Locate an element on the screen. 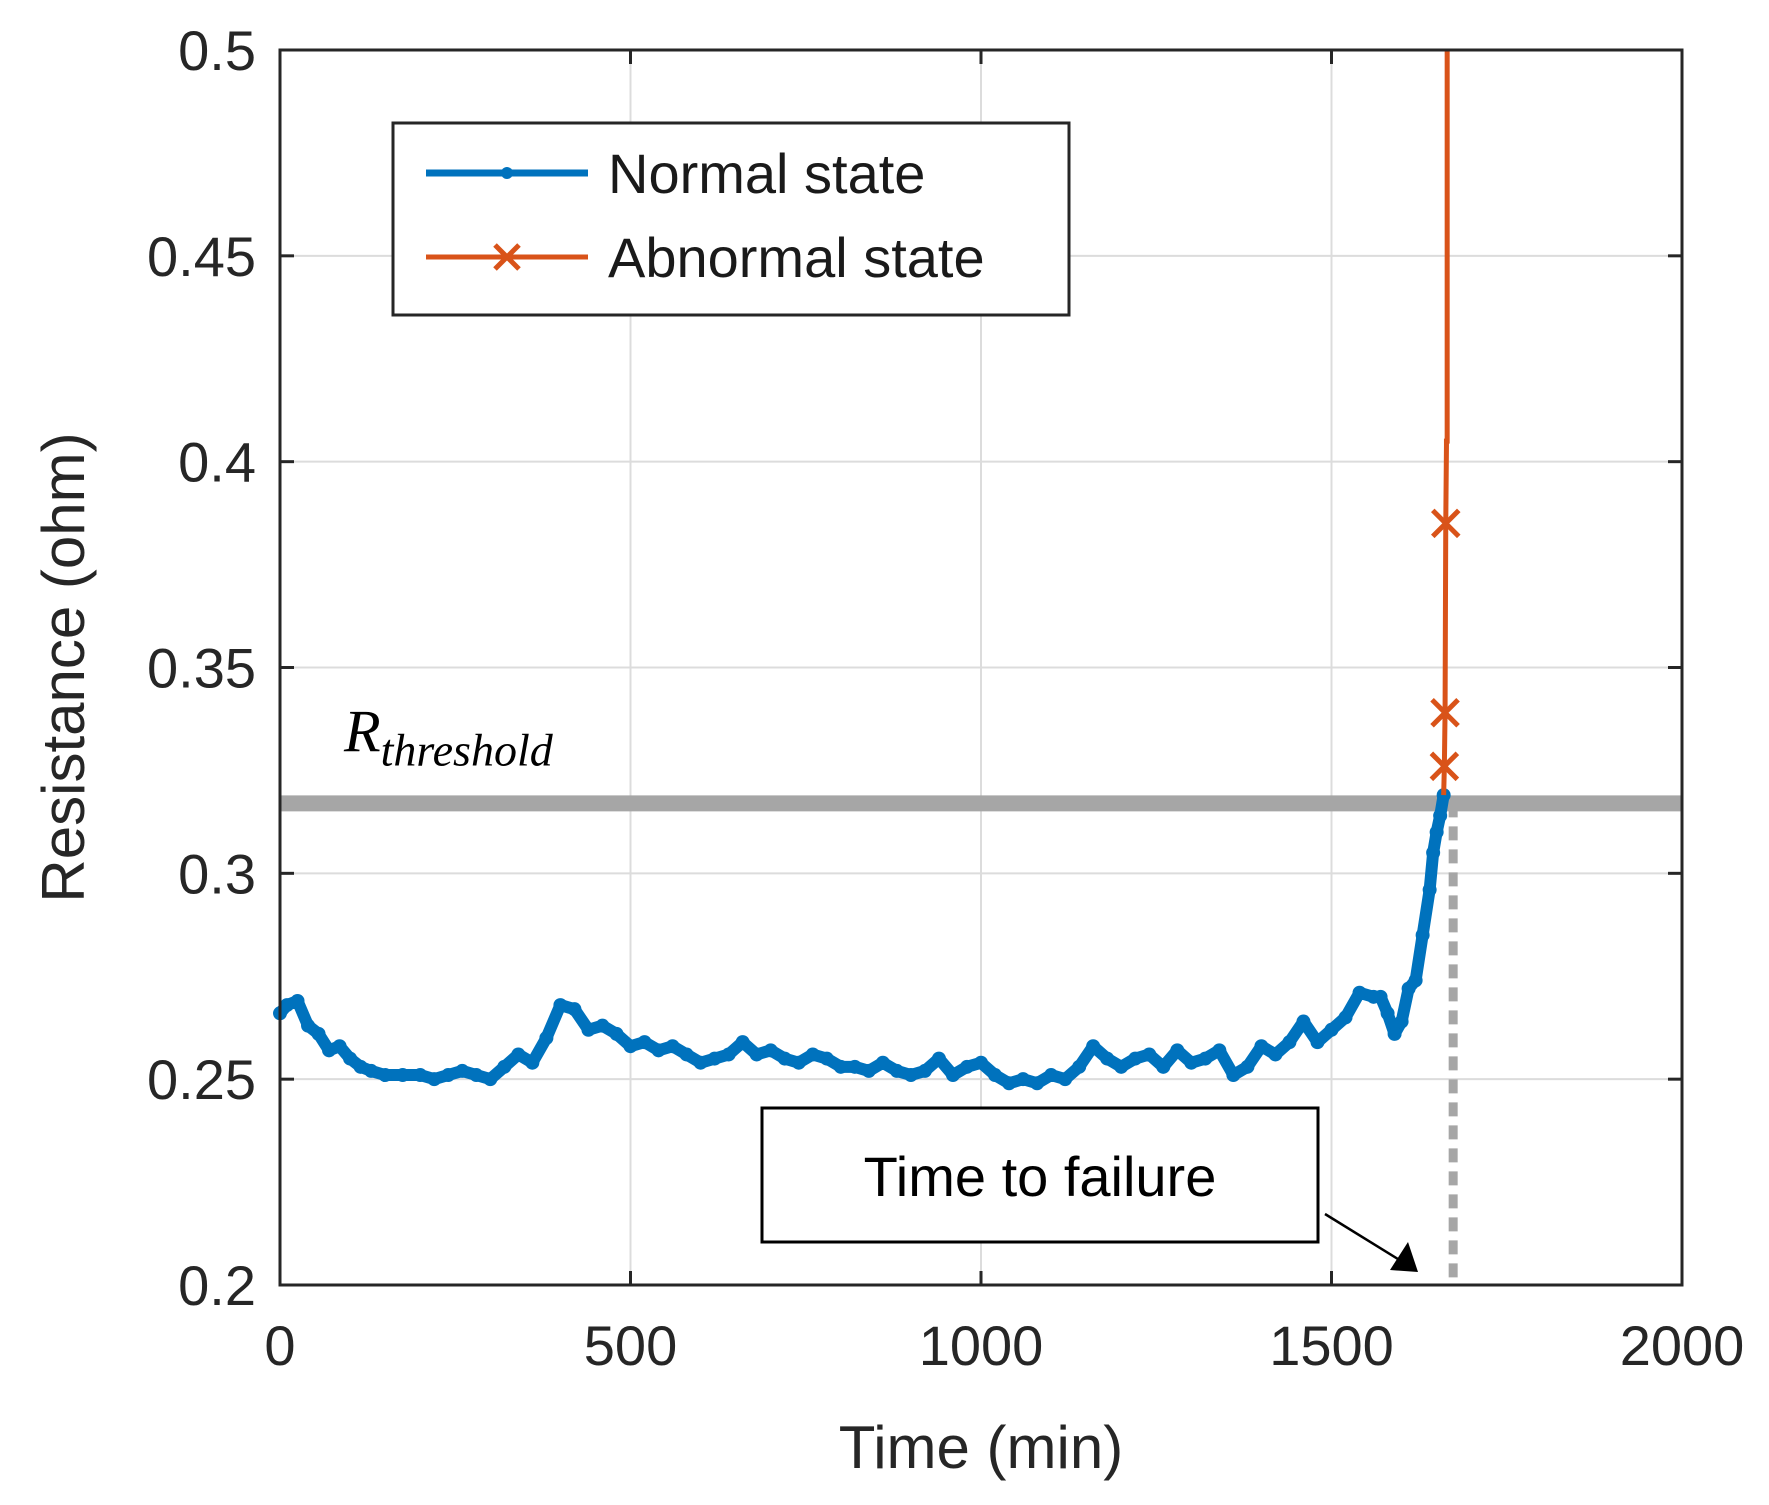 The image size is (1769, 1505). x-tick-label: 1000 is located at coordinates (981, 1345).